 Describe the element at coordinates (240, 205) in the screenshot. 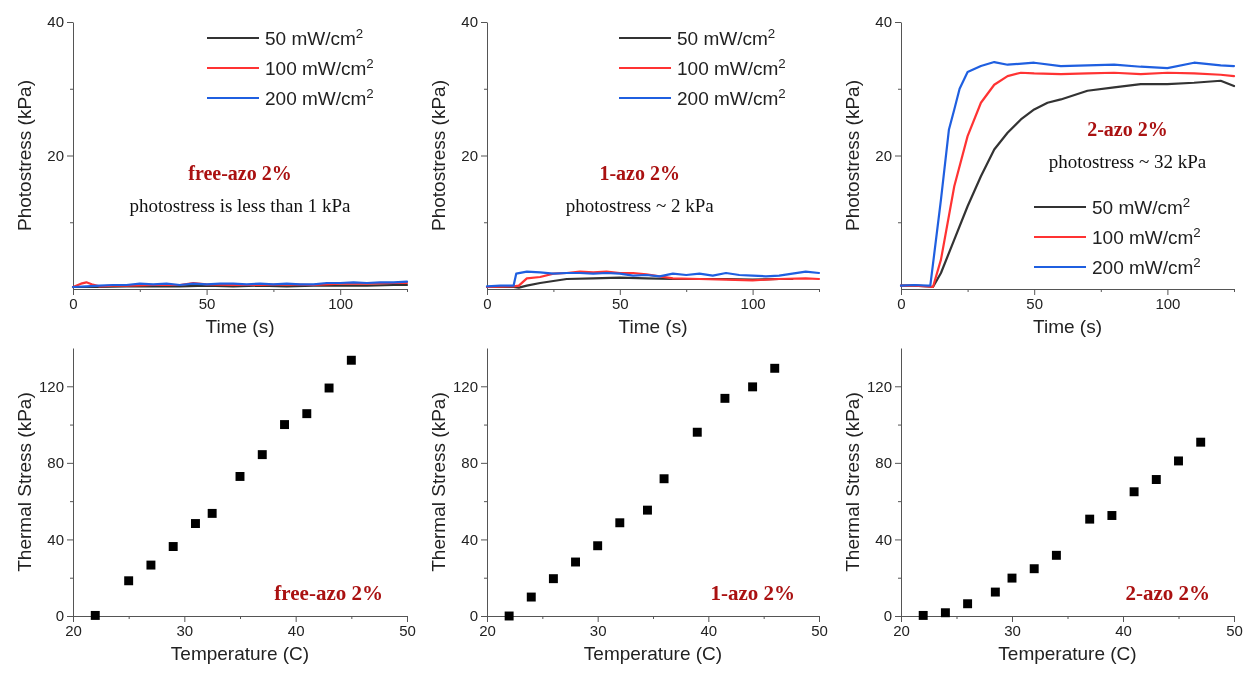

I see `annotation: photostress is less than 1 kPa` at that location.